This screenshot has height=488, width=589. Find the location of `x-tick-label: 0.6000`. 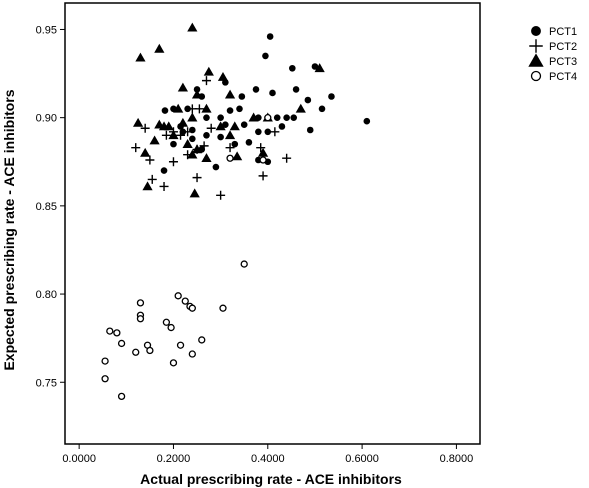

x-tick-label: 0.6000 is located at coordinates (362, 459).